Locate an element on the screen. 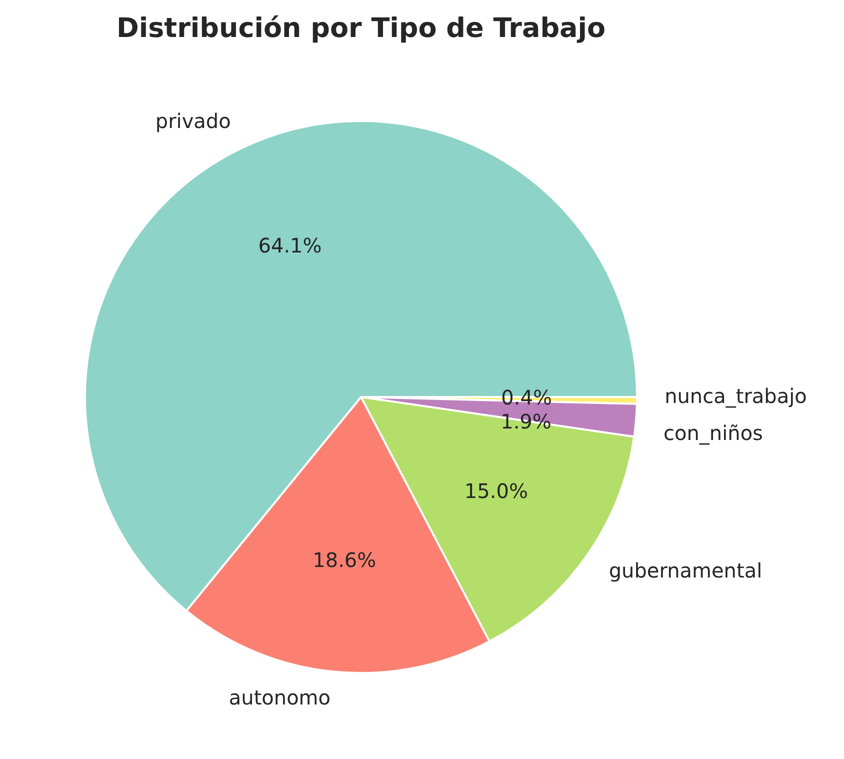 The height and width of the screenshot is (759, 844). slice-label: con_niños is located at coordinates (713, 432).